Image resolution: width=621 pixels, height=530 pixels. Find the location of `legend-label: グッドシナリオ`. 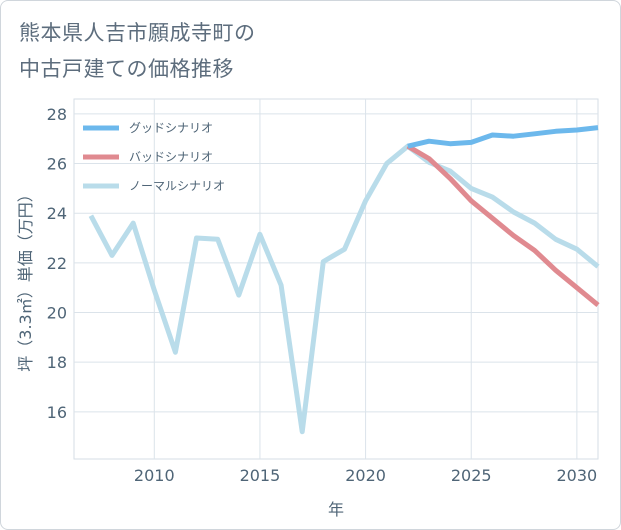

legend-label: グッドシナリオ is located at coordinates (171, 128).